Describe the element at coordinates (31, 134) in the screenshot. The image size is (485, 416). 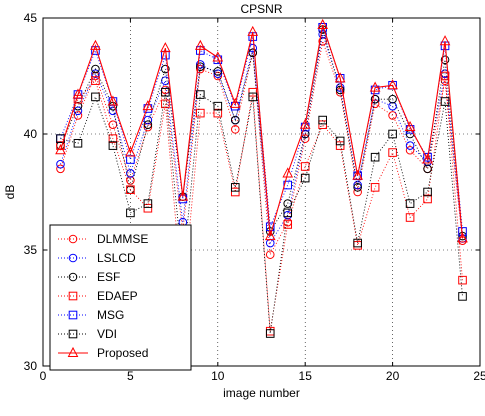
I see `y-tick-label: 40` at that location.